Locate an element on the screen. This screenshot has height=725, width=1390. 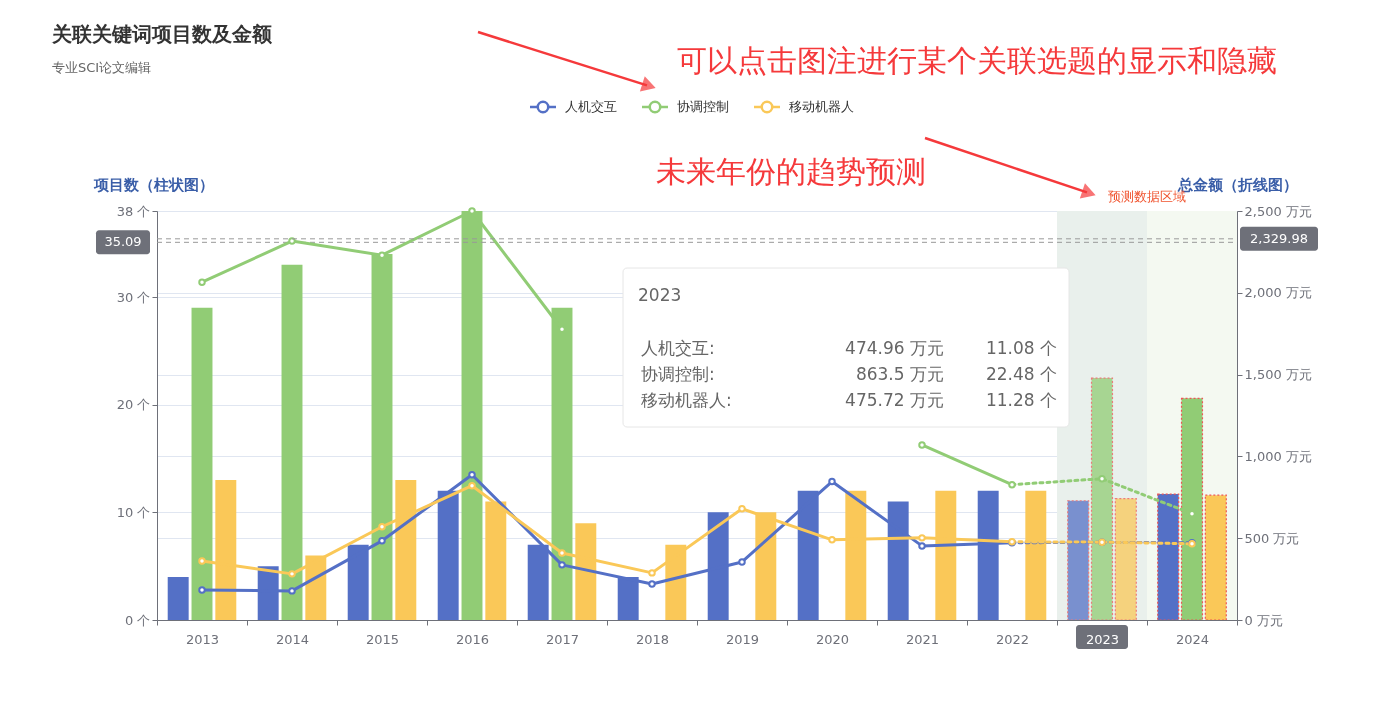
y-tick-label: 0 个 is located at coordinates (138, 620).